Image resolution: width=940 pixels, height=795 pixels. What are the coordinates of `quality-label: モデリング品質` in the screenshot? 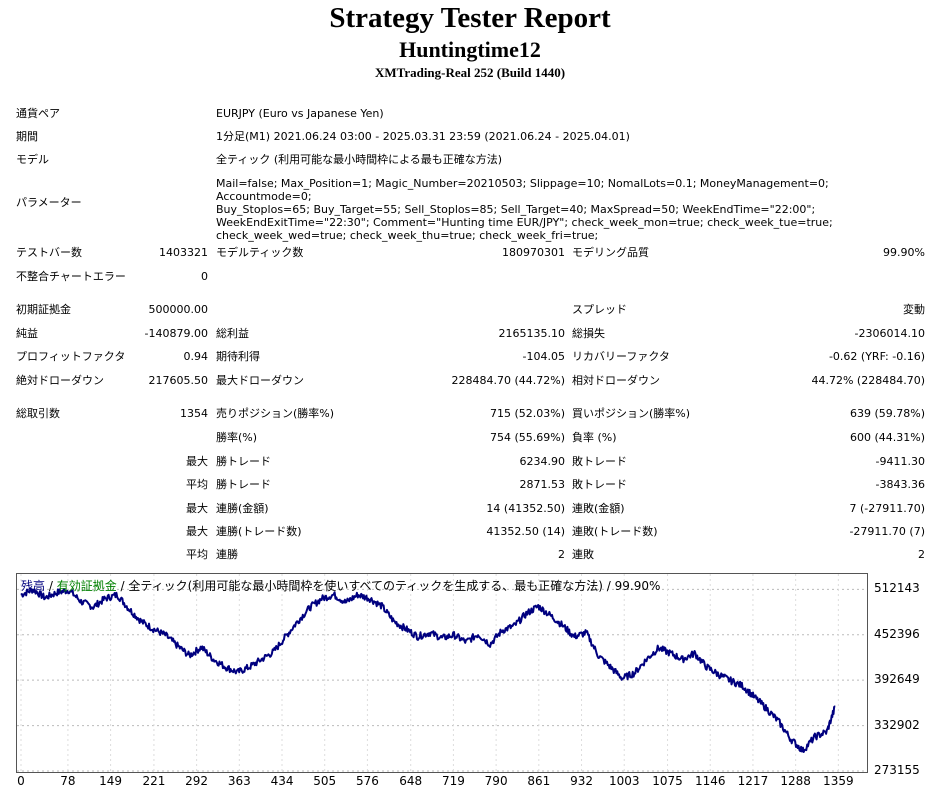 It's located at (610, 252).